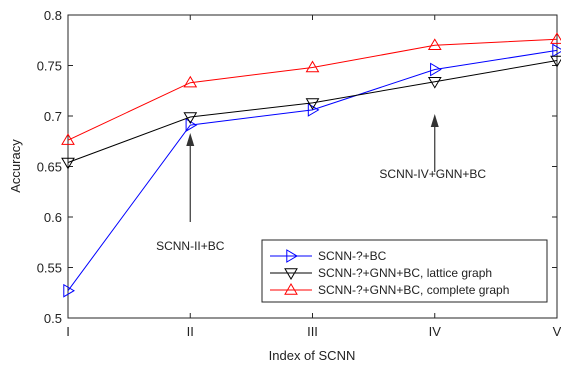 The width and height of the screenshot is (561, 367). Describe the element at coordinates (352, 256) in the screenshot. I see `legend-label: SCNN-?+BC` at that location.